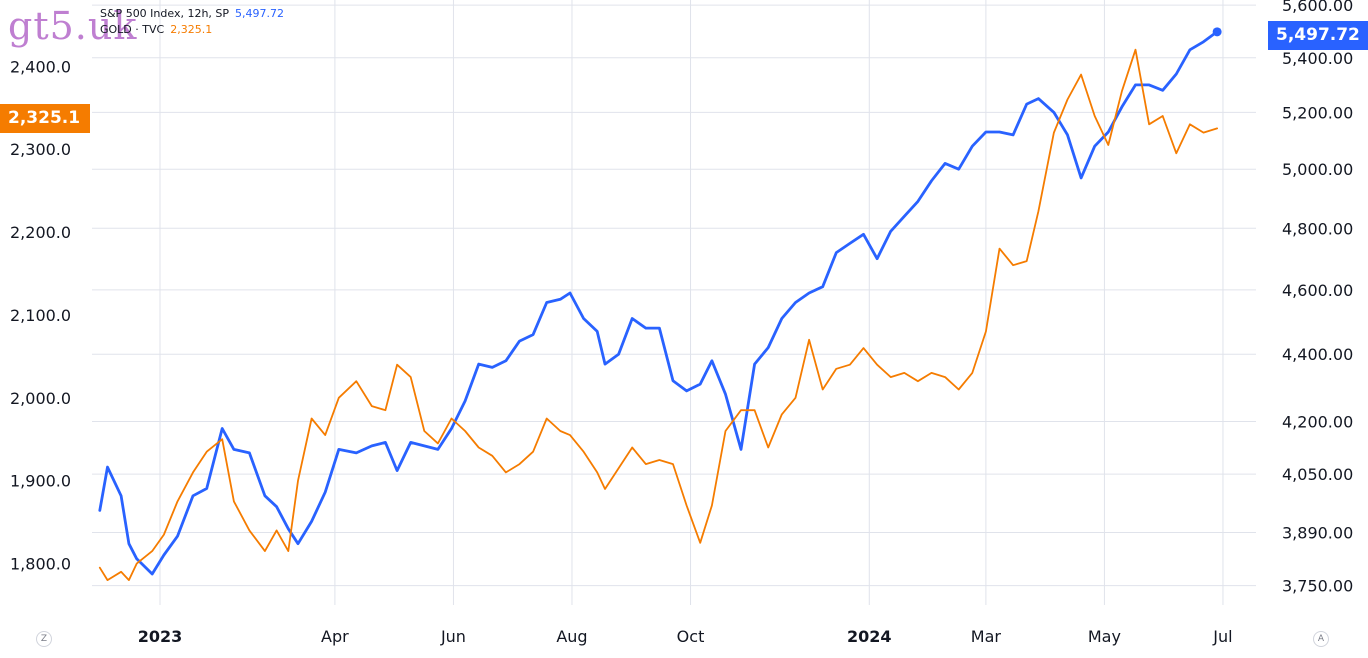  Describe the element at coordinates (453, 636) in the screenshot. I see `x-axis-tick-label: Jun` at that location.